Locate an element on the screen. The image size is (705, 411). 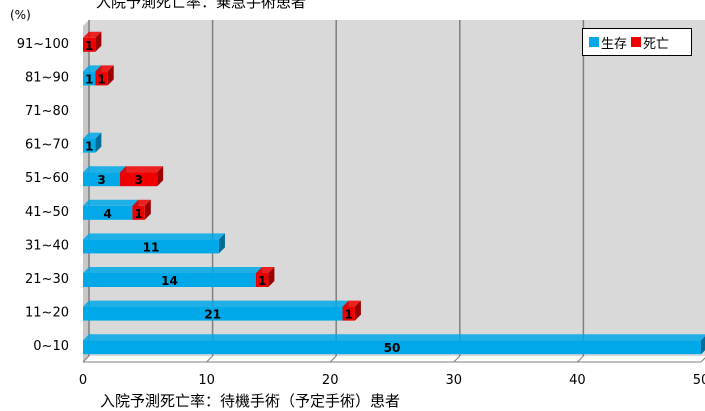
bar-alive-0-side is located at coordinates (703, 345).